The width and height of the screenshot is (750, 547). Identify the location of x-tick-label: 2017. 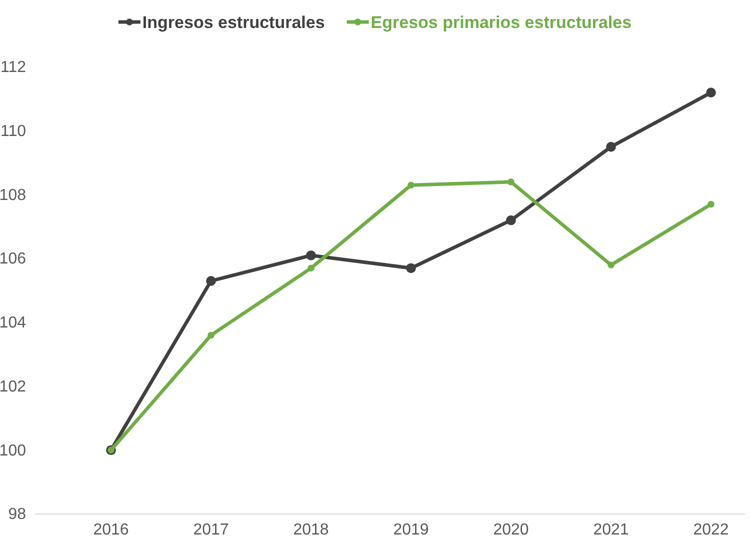
(211, 530).